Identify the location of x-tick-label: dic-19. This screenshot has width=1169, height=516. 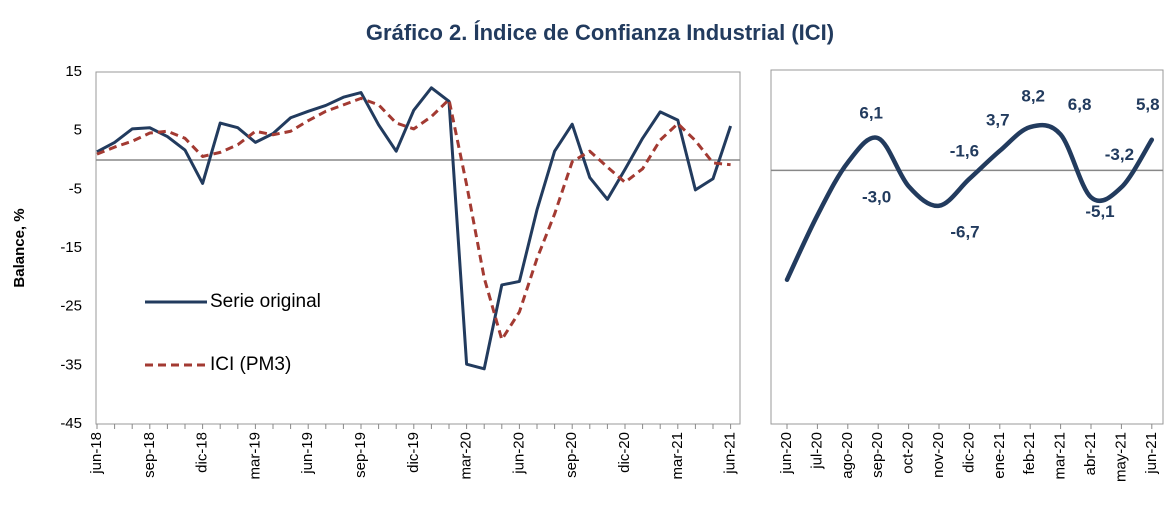
(413, 452).